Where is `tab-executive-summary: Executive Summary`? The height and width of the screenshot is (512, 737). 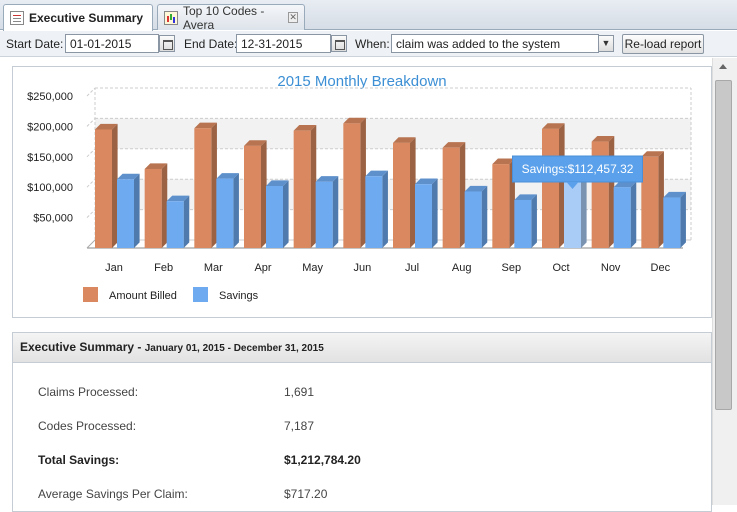
tab-executive-summary: Executive Summary is located at coordinates (78, 17).